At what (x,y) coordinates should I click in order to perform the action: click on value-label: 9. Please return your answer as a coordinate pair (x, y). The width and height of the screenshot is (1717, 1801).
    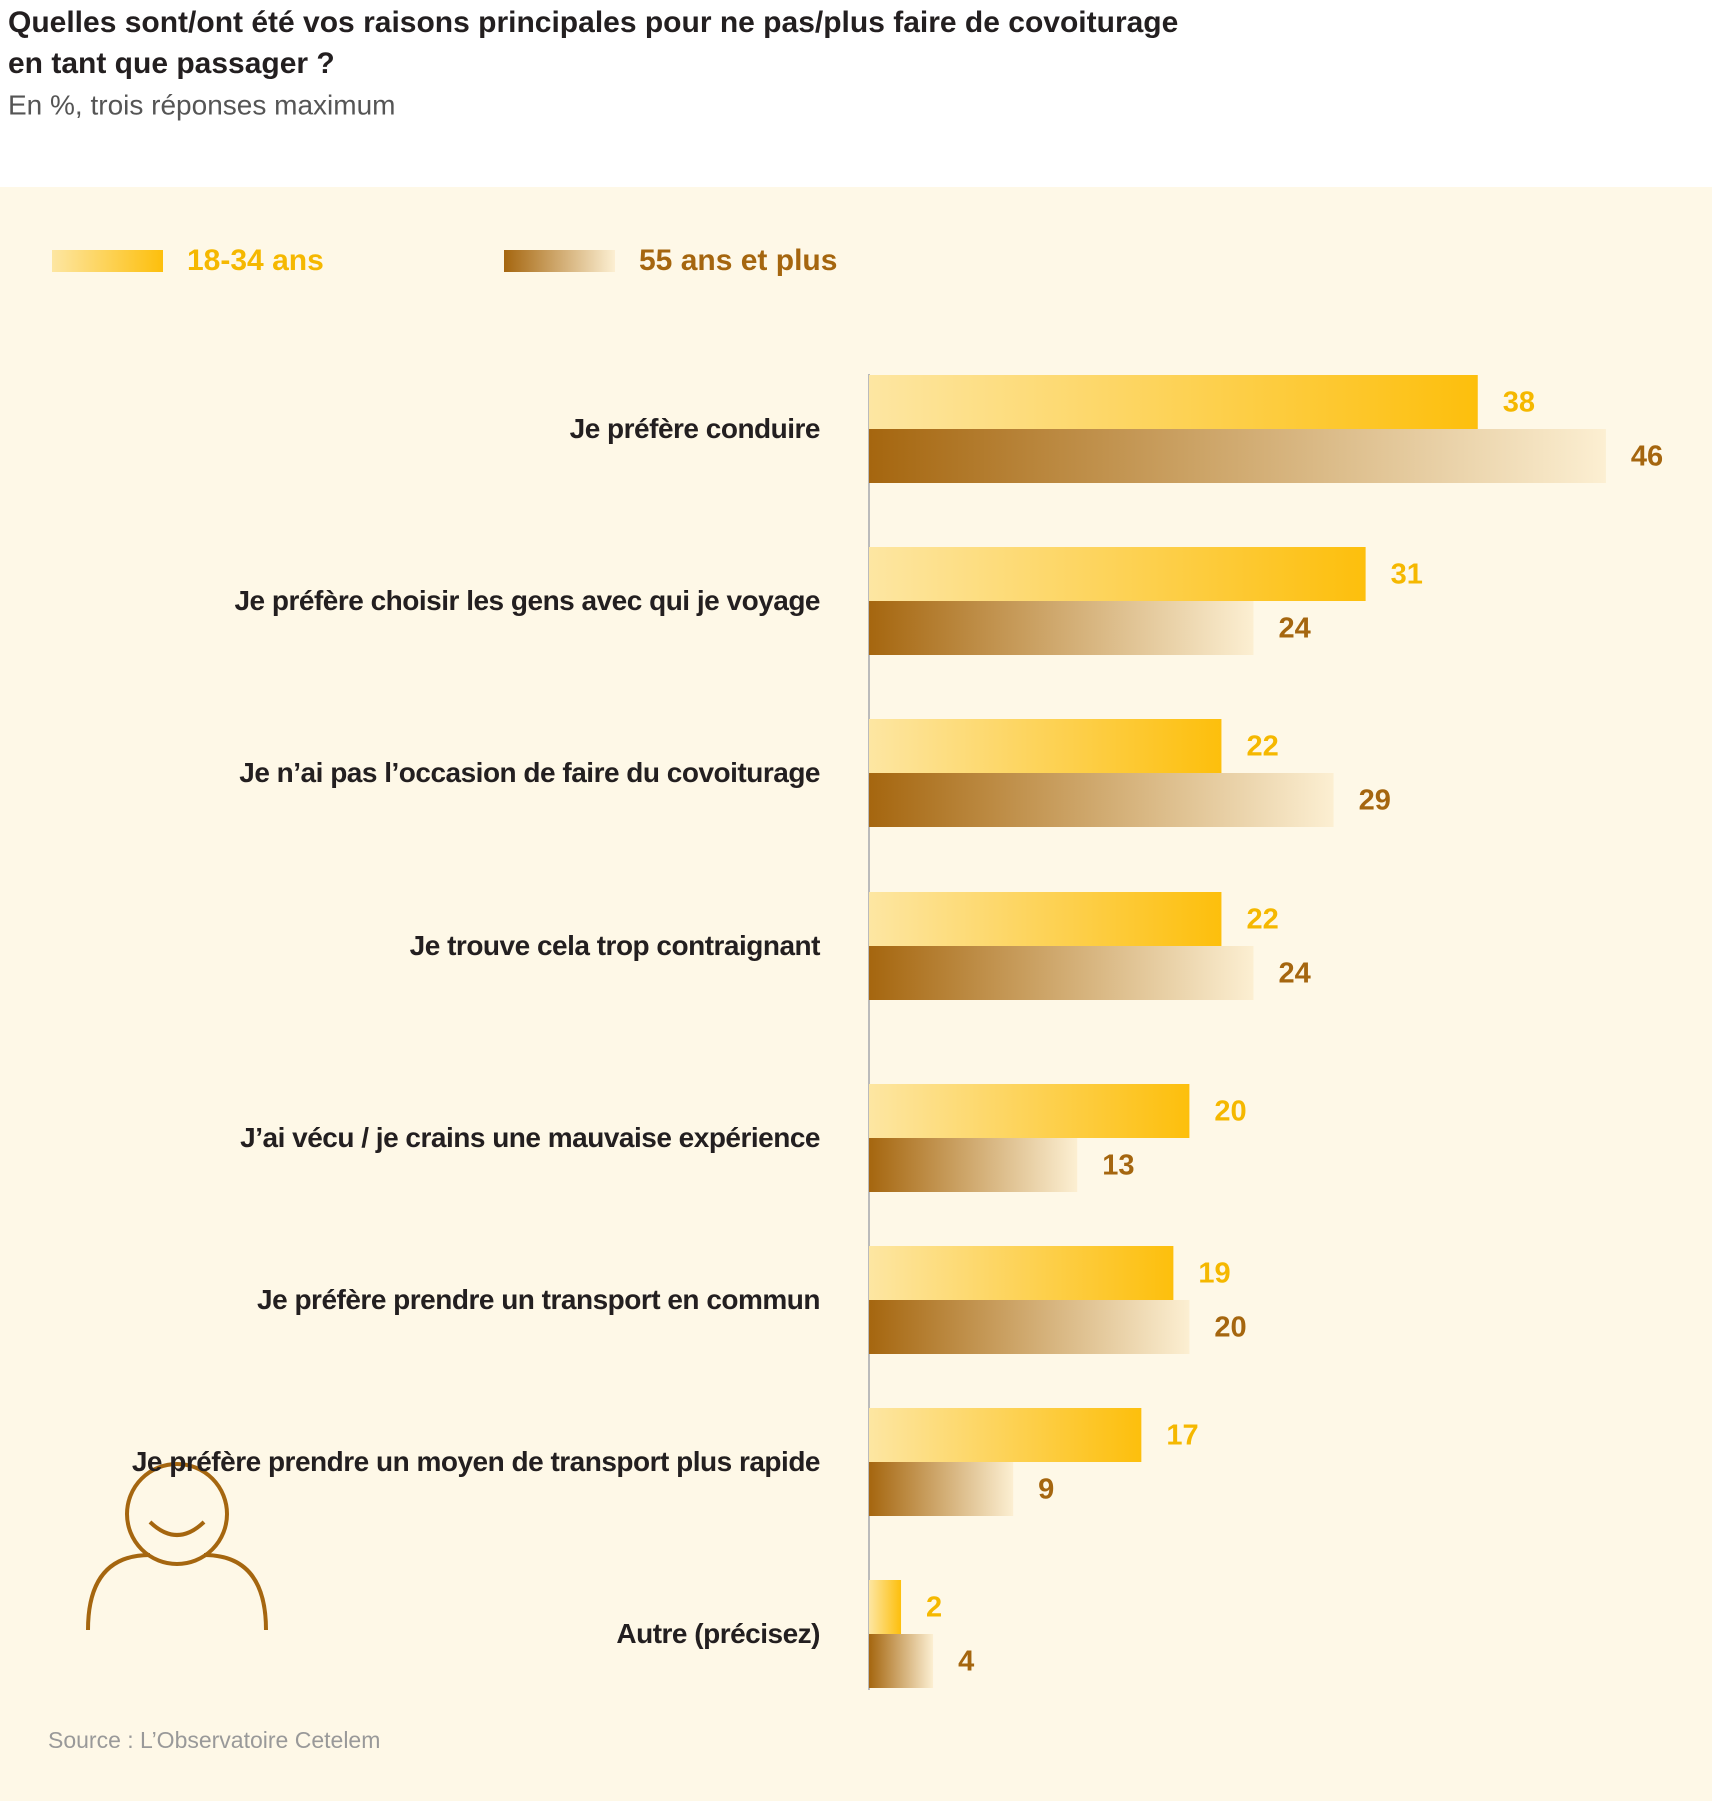
    Looking at the image, I should click on (1046, 1490).